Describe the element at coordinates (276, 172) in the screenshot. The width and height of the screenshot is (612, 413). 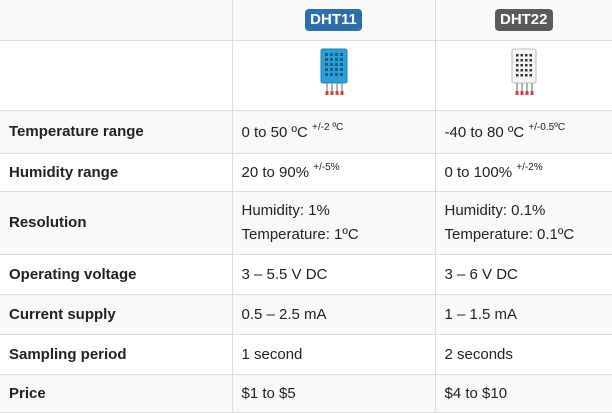
I see `value-text: 20 to 90%` at that location.